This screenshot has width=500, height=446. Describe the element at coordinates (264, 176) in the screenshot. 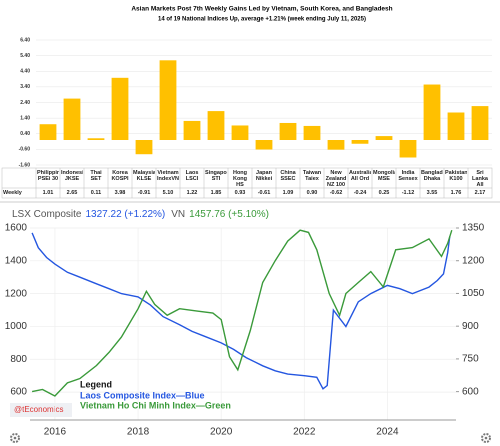

I see `category-label: Japan Nikkei` at that location.